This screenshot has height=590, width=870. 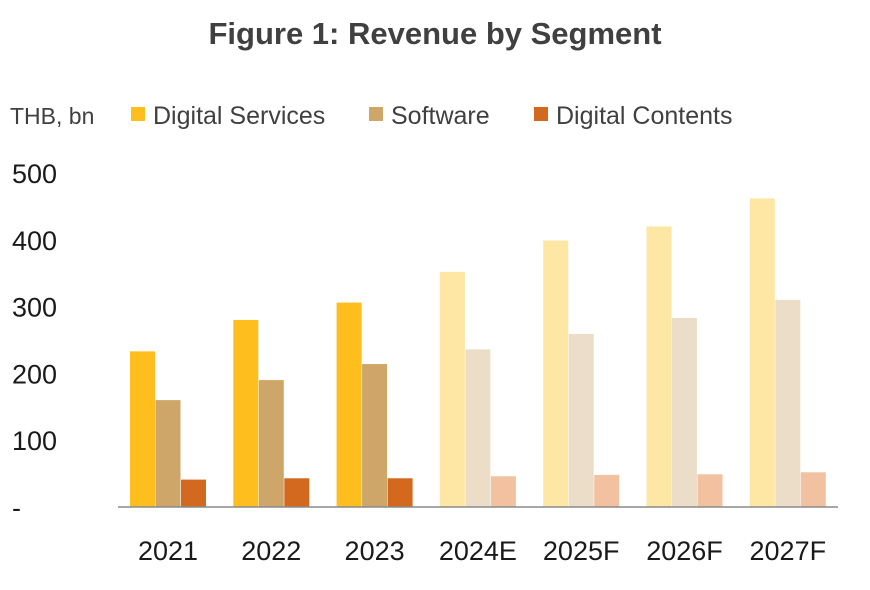 I want to click on chart-title: Figure 1: Revenue by Segment, so click(x=434, y=33).